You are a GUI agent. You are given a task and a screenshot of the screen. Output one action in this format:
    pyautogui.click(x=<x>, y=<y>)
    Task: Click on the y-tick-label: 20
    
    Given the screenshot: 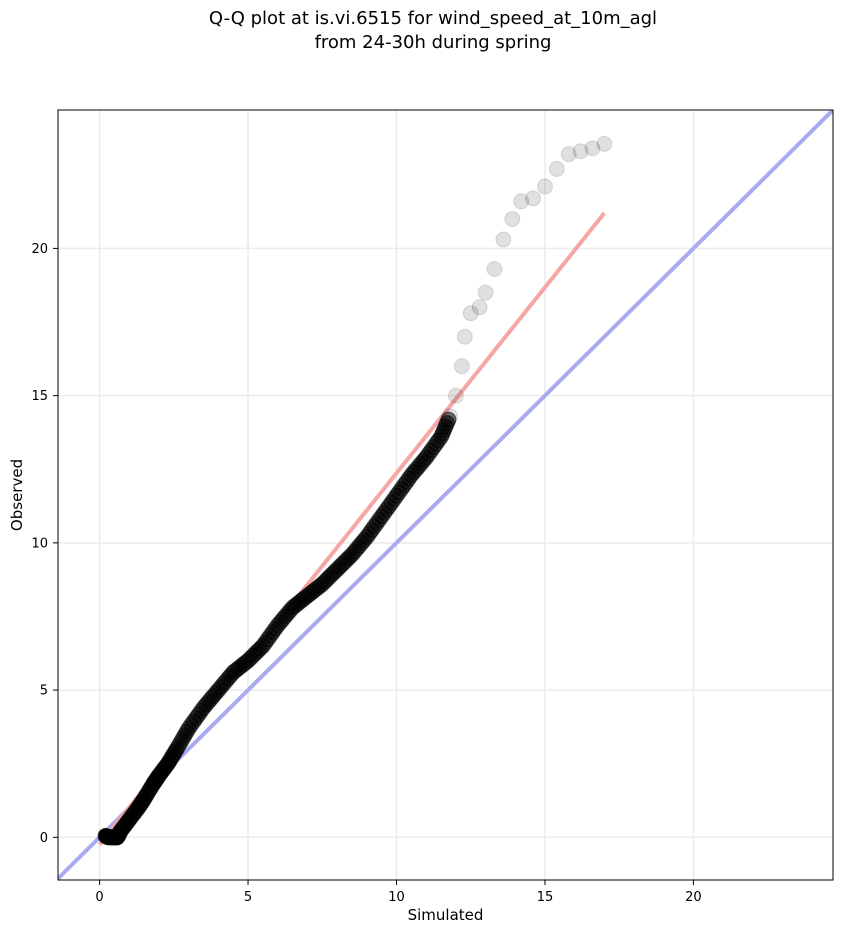 What is the action you would take?
    pyautogui.click(x=39, y=249)
    